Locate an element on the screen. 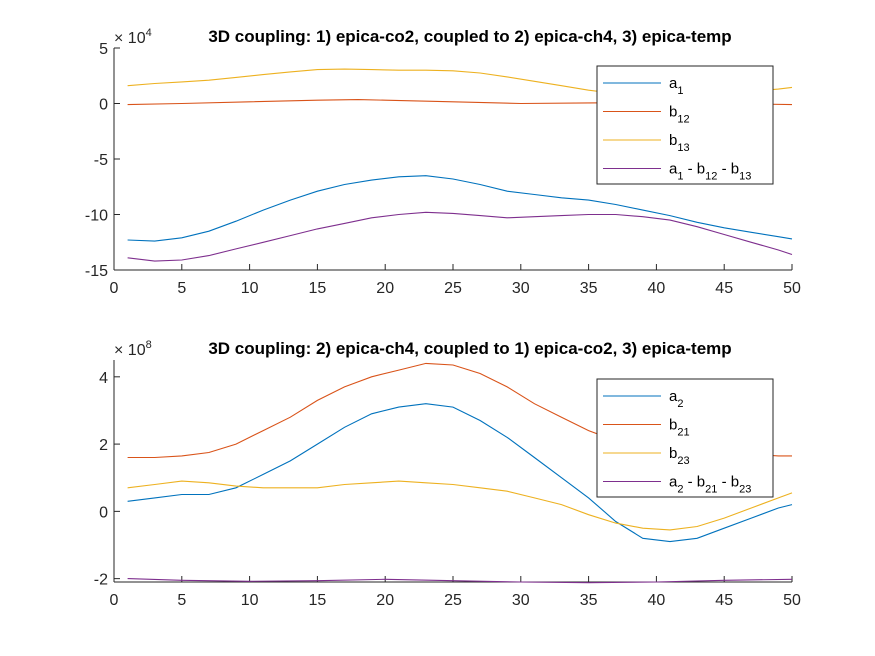 The width and height of the screenshot is (875, 656). legend-label: b12 is located at coordinates (679, 115).